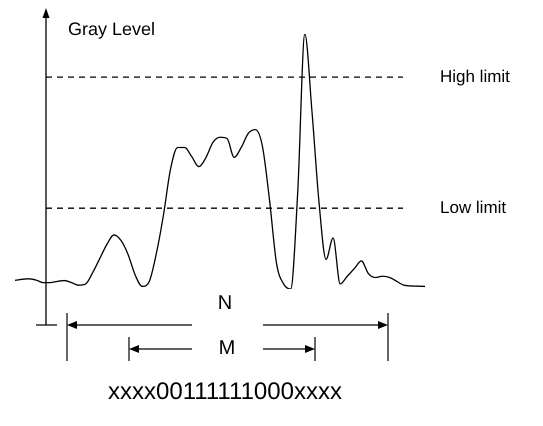 The width and height of the screenshot is (543, 426). I want to click on text: xxxx00111111000xxxx, so click(225, 391).